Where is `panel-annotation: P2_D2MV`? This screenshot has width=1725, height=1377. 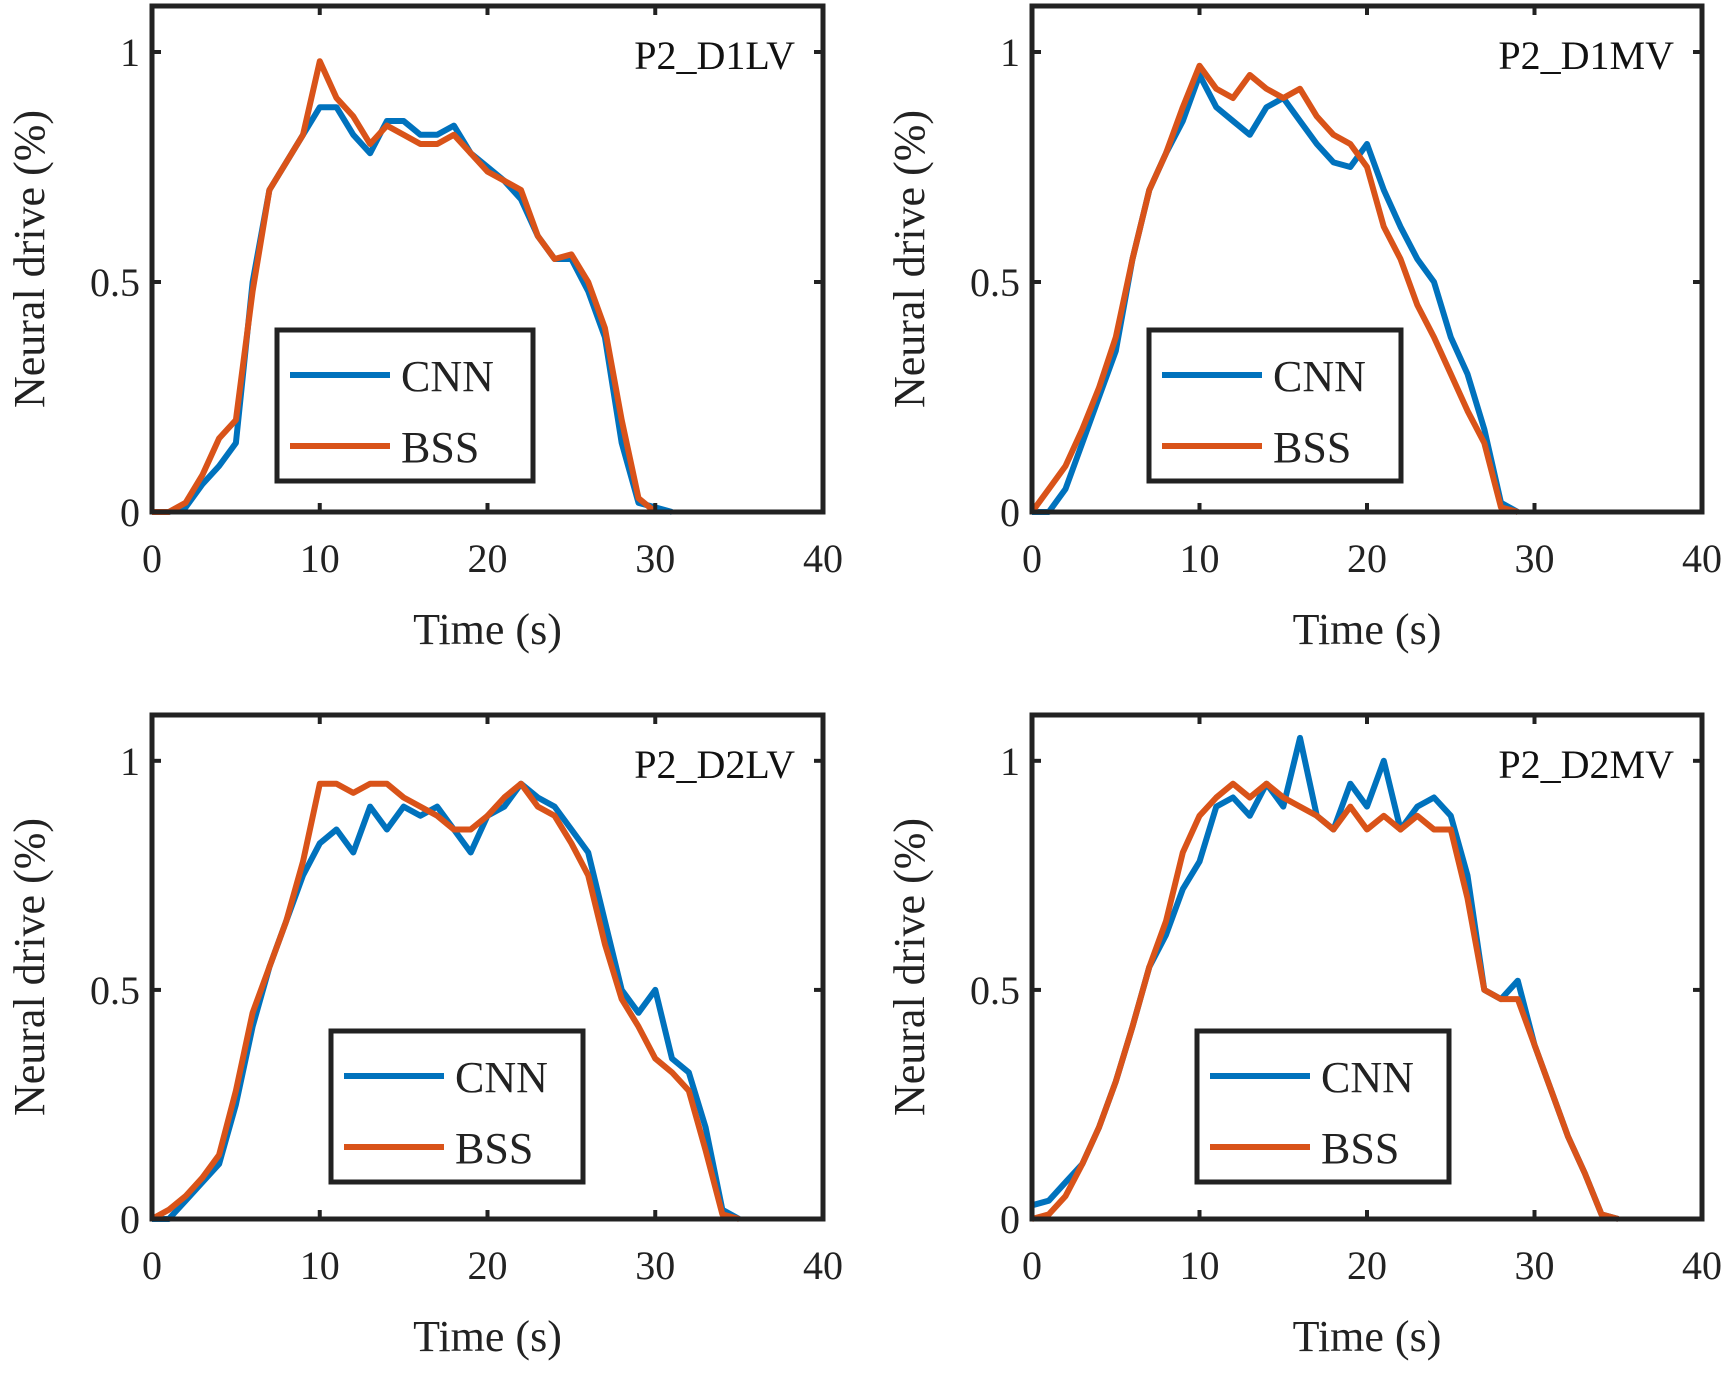 panel-annotation: P2_D2MV is located at coordinates (1586, 764).